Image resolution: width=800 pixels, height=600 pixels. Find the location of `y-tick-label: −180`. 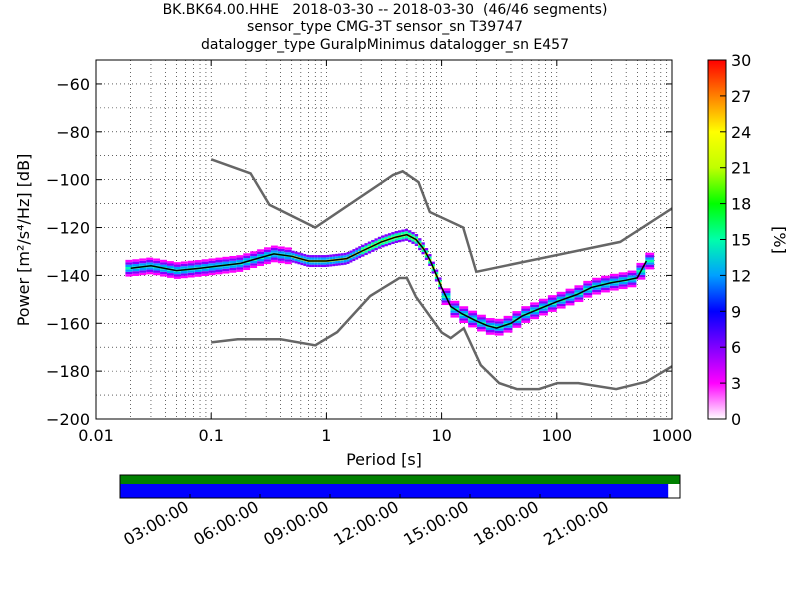

y-tick-label: −180 is located at coordinates (68, 371).